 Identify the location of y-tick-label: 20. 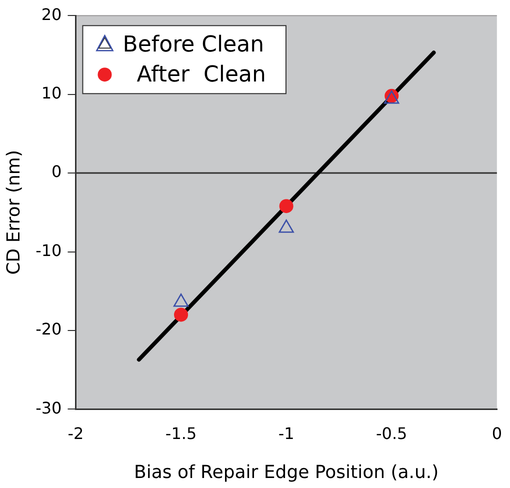
(51, 14).